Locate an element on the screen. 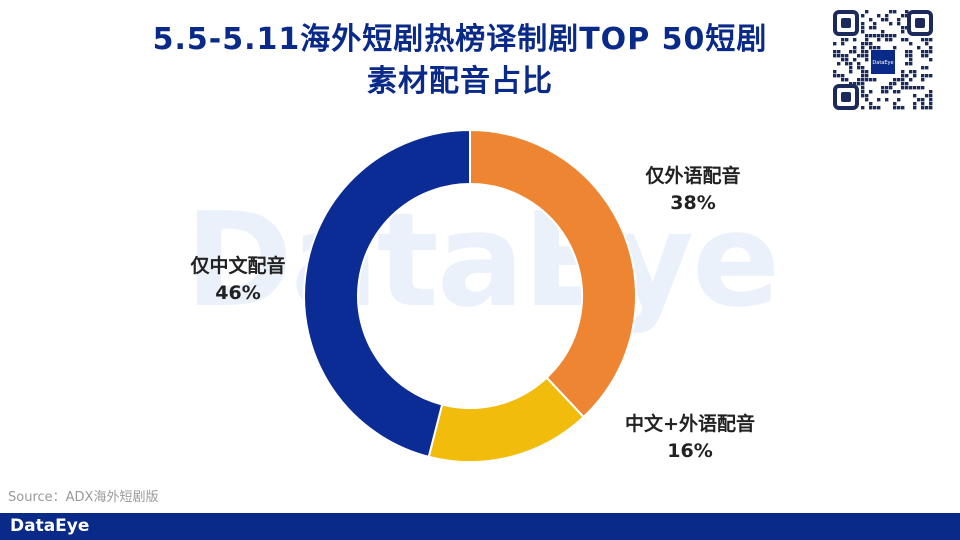 The image size is (960, 540). qr-code: DataEye is located at coordinates (883, 60).